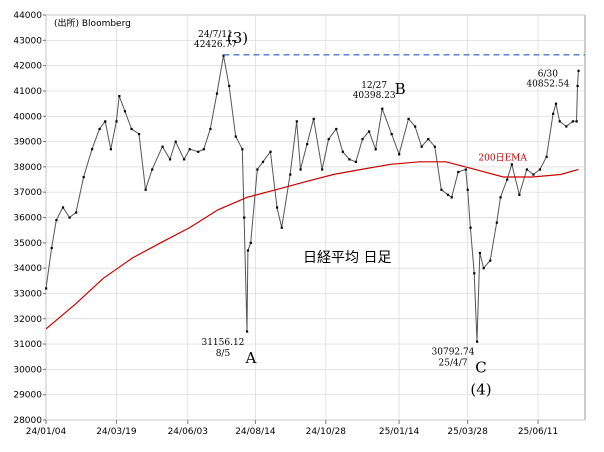 This screenshot has width=604, height=452. I want to click on y-tick-label: 35000, so click(27, 244).